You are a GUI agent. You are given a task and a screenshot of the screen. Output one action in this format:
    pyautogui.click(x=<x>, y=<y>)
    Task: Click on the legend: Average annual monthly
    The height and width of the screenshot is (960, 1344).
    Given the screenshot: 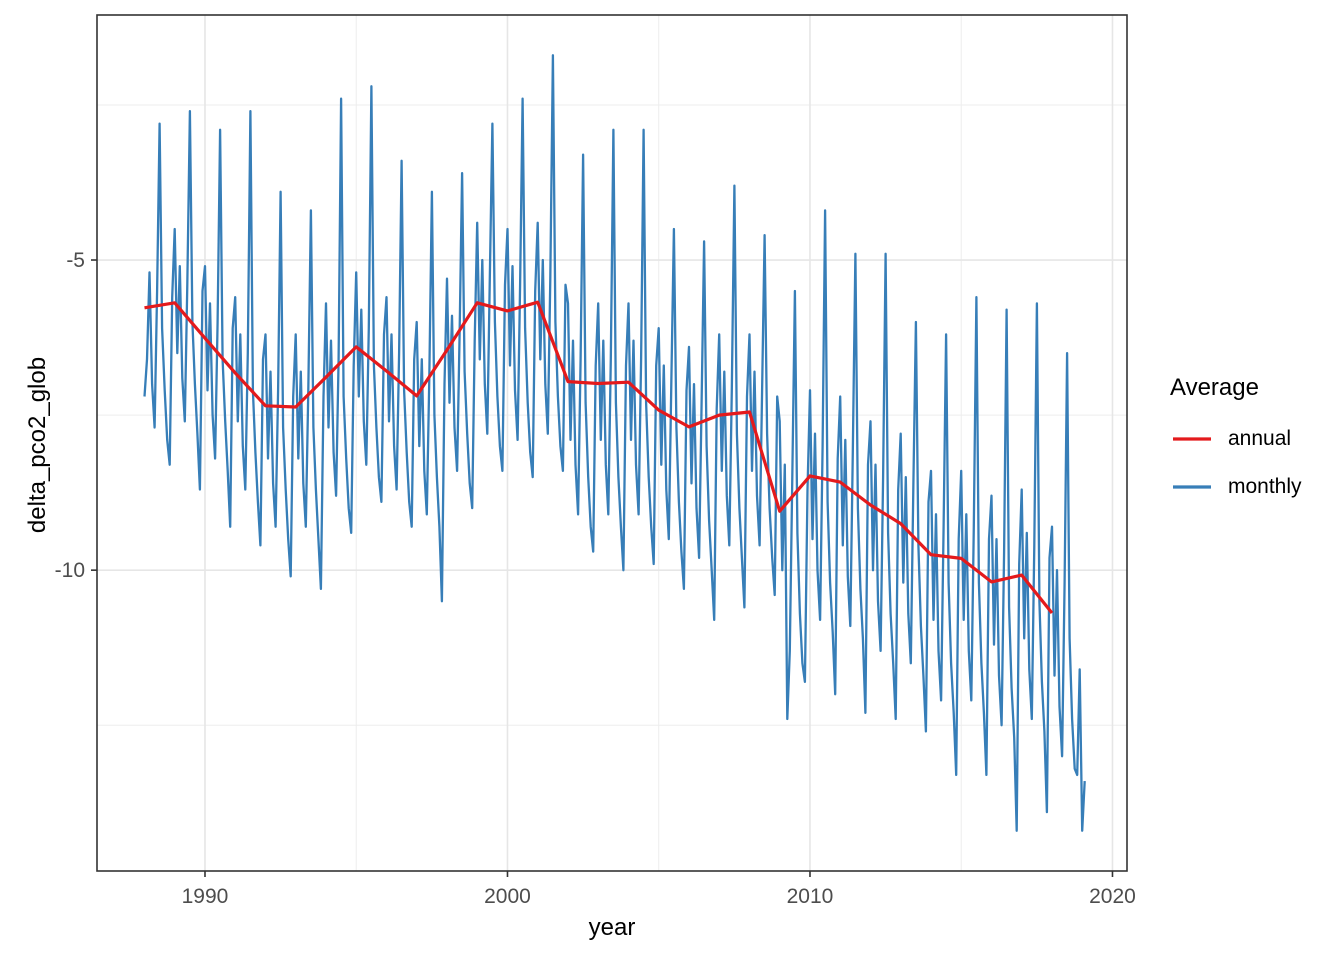 What is the action you would take?
    pyautogui.click(x=1256, y=446)
    